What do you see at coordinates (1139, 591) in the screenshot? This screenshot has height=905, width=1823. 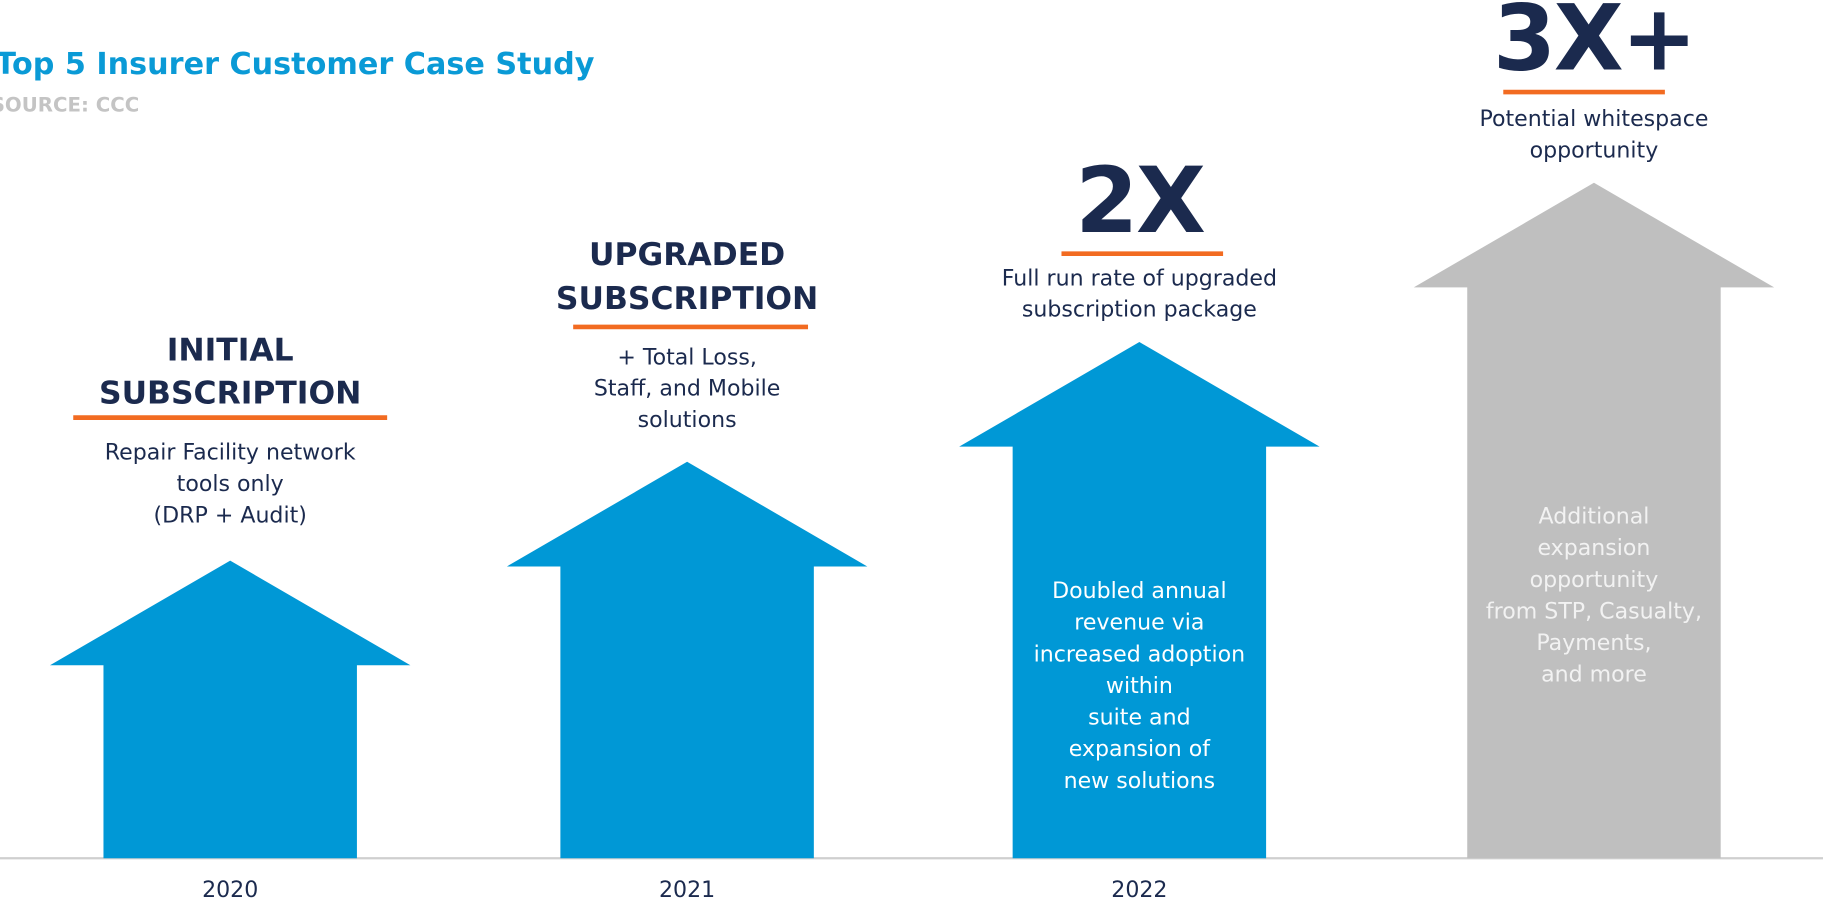 I see `arrow-text: Doubled annual` at bounding box center [1139, 591].